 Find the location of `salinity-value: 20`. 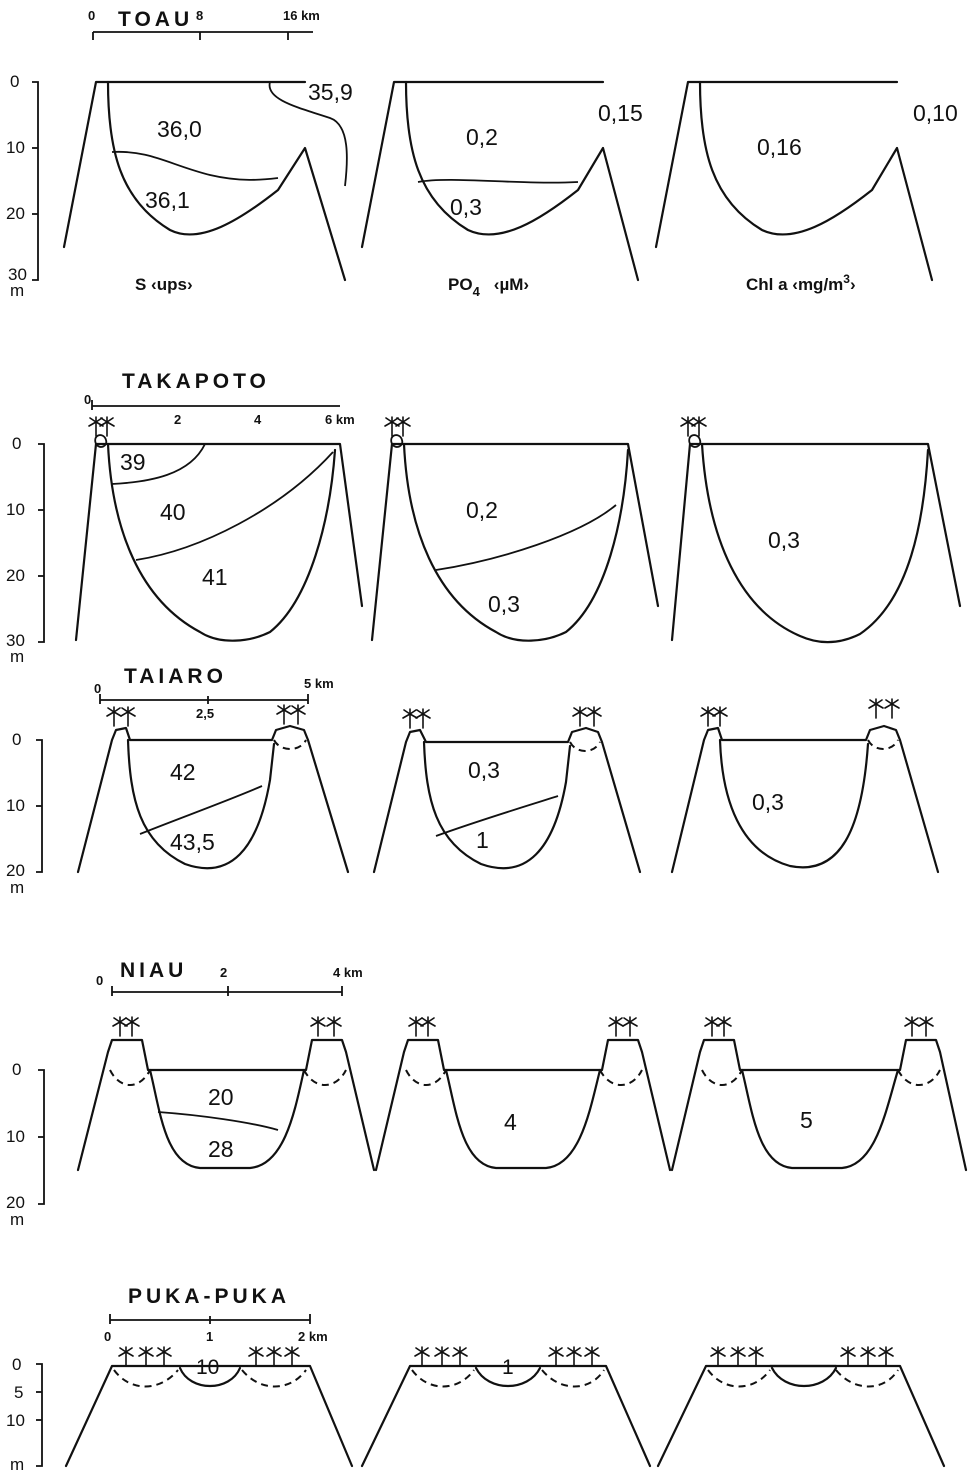

salinity-value: 20 is located at coordinates (221, 1097).